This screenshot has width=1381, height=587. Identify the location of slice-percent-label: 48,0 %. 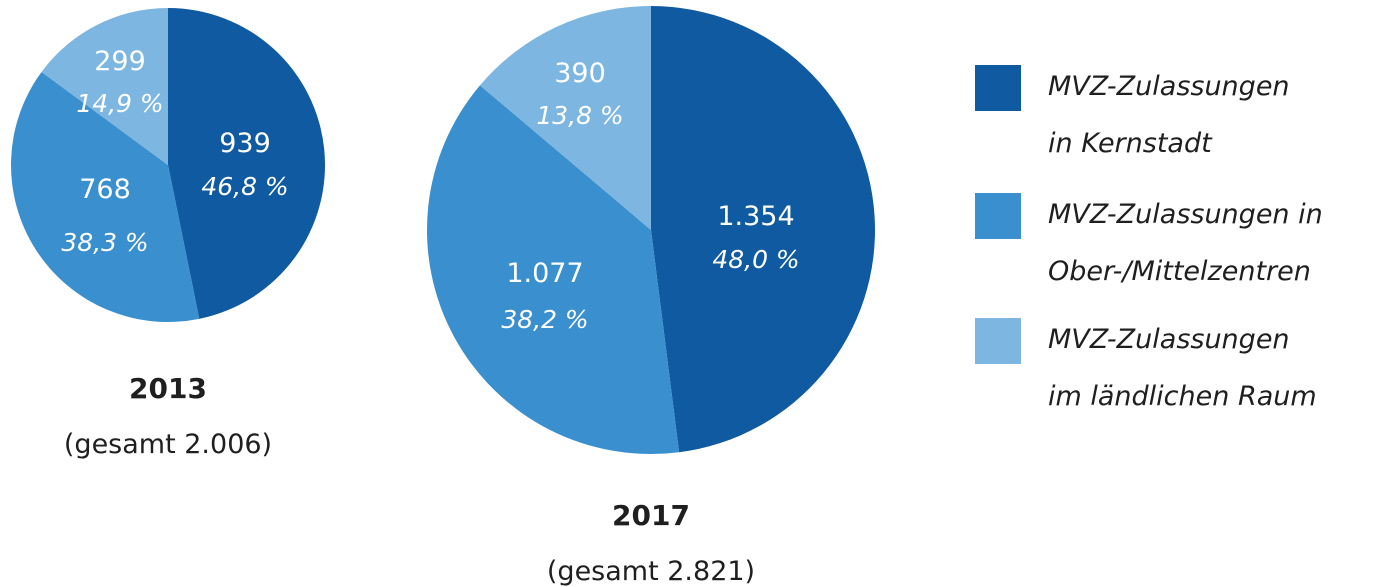
(755, 259).